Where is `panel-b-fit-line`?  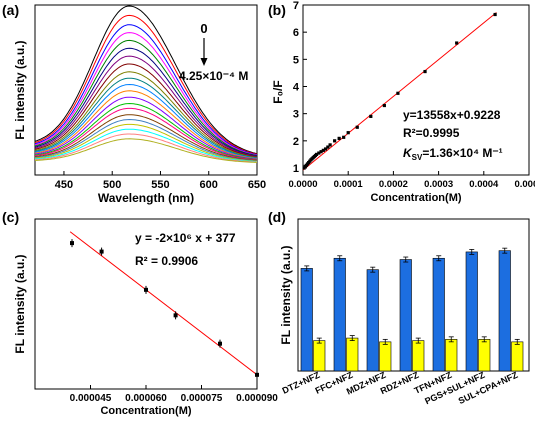 panel-b-fit-line is located at coordinates (399, 91).